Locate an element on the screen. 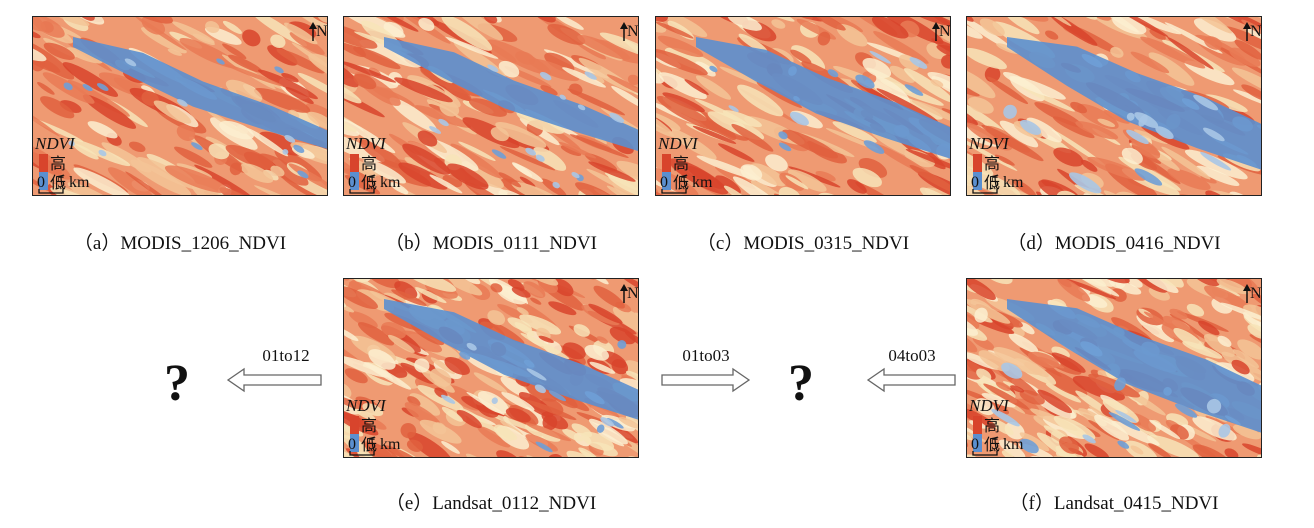  legend-high-swatch is located at coordinates (666, 163).